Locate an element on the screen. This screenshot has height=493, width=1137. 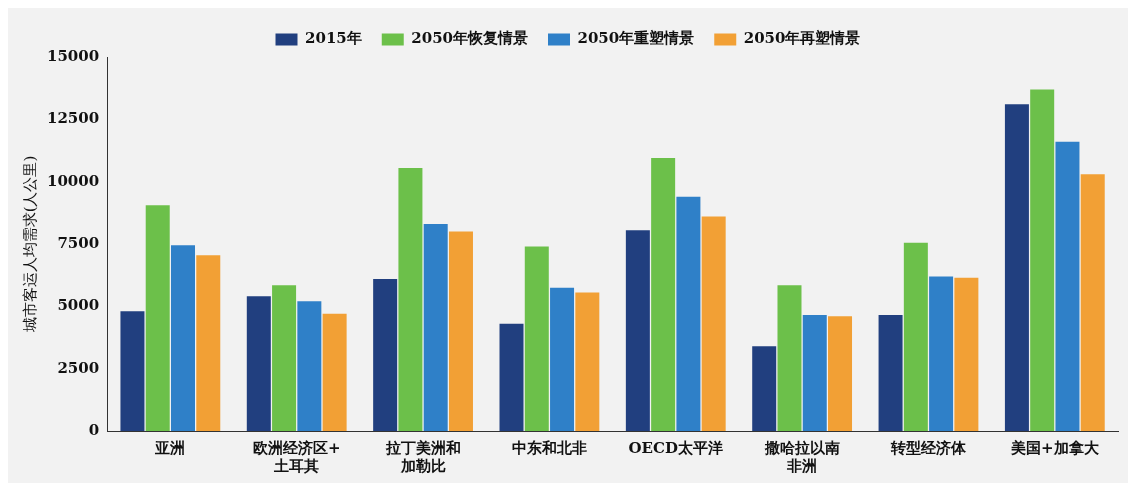
x-tick-label: OECD太平洋 is located at coordinates (675, 447).